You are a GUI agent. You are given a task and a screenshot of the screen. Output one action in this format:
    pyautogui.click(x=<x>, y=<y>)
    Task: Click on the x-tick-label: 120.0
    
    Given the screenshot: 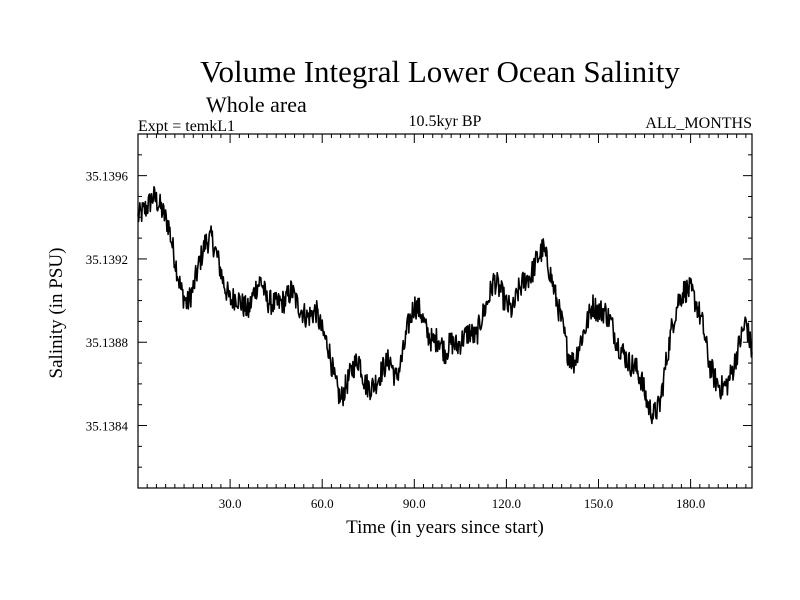 What is the action you would take?
    pyautogui.click(x=506, y=503)
    